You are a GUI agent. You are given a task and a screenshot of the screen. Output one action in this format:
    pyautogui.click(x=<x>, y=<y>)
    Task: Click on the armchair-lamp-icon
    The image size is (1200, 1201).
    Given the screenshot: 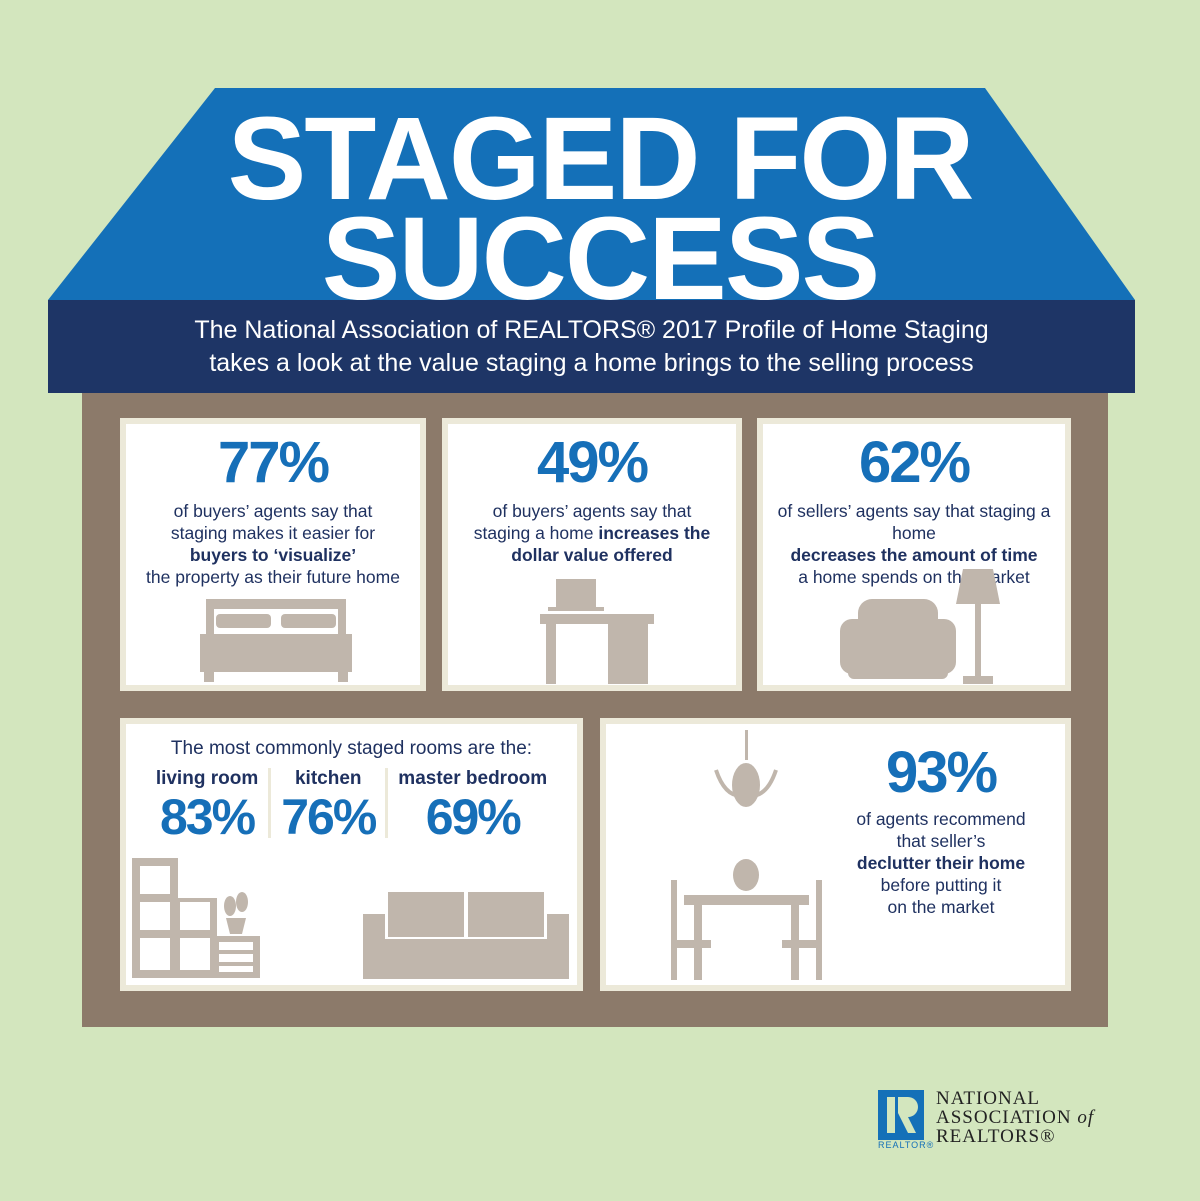 What is the action you would take?
    pyautogui.click(x=920, y=626)
    